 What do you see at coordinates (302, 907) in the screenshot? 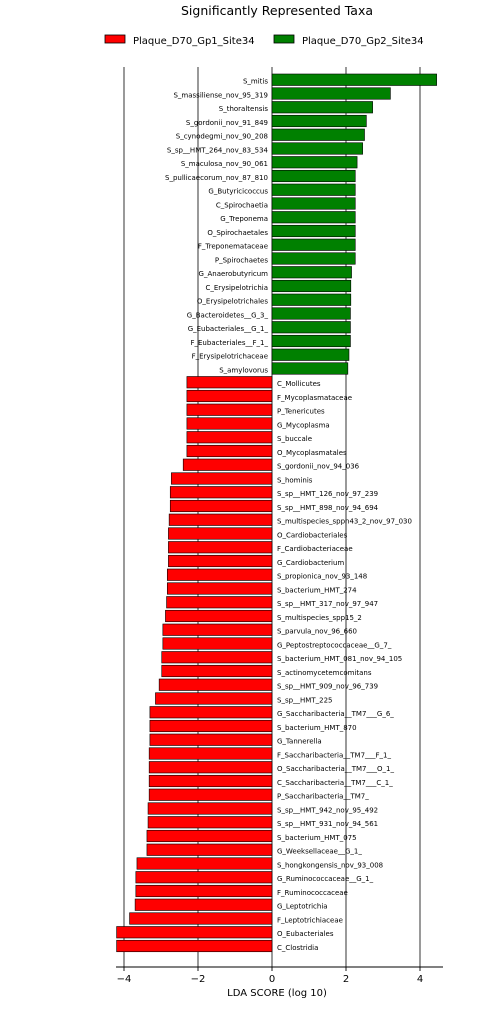
I see `bar-label: G_Leptotrichia` at bounding box center [302, 907].